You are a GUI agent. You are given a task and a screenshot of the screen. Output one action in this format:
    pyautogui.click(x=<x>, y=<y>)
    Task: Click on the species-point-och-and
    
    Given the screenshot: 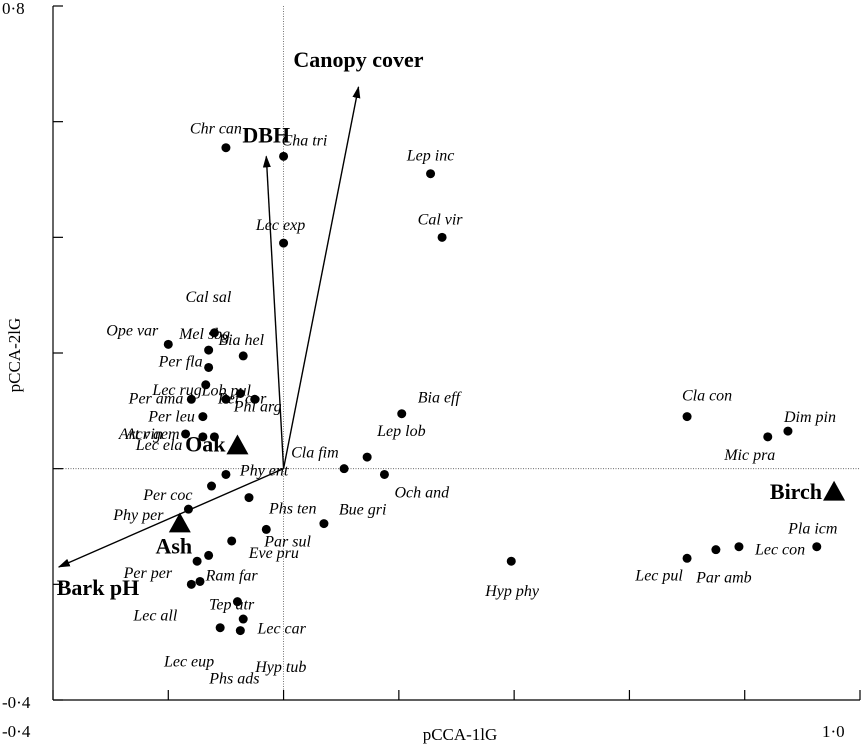 What is the action you would take?
    pyautogui.click(x=384, y=474)
    